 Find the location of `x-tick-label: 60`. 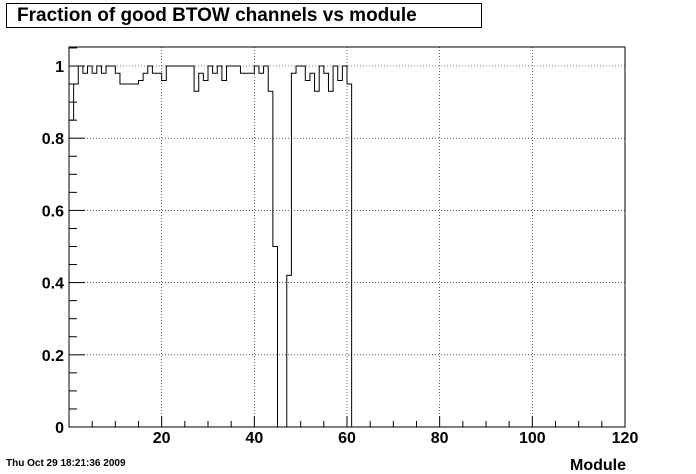

x-tick-label: 60 is located at coordinates (347, 438).